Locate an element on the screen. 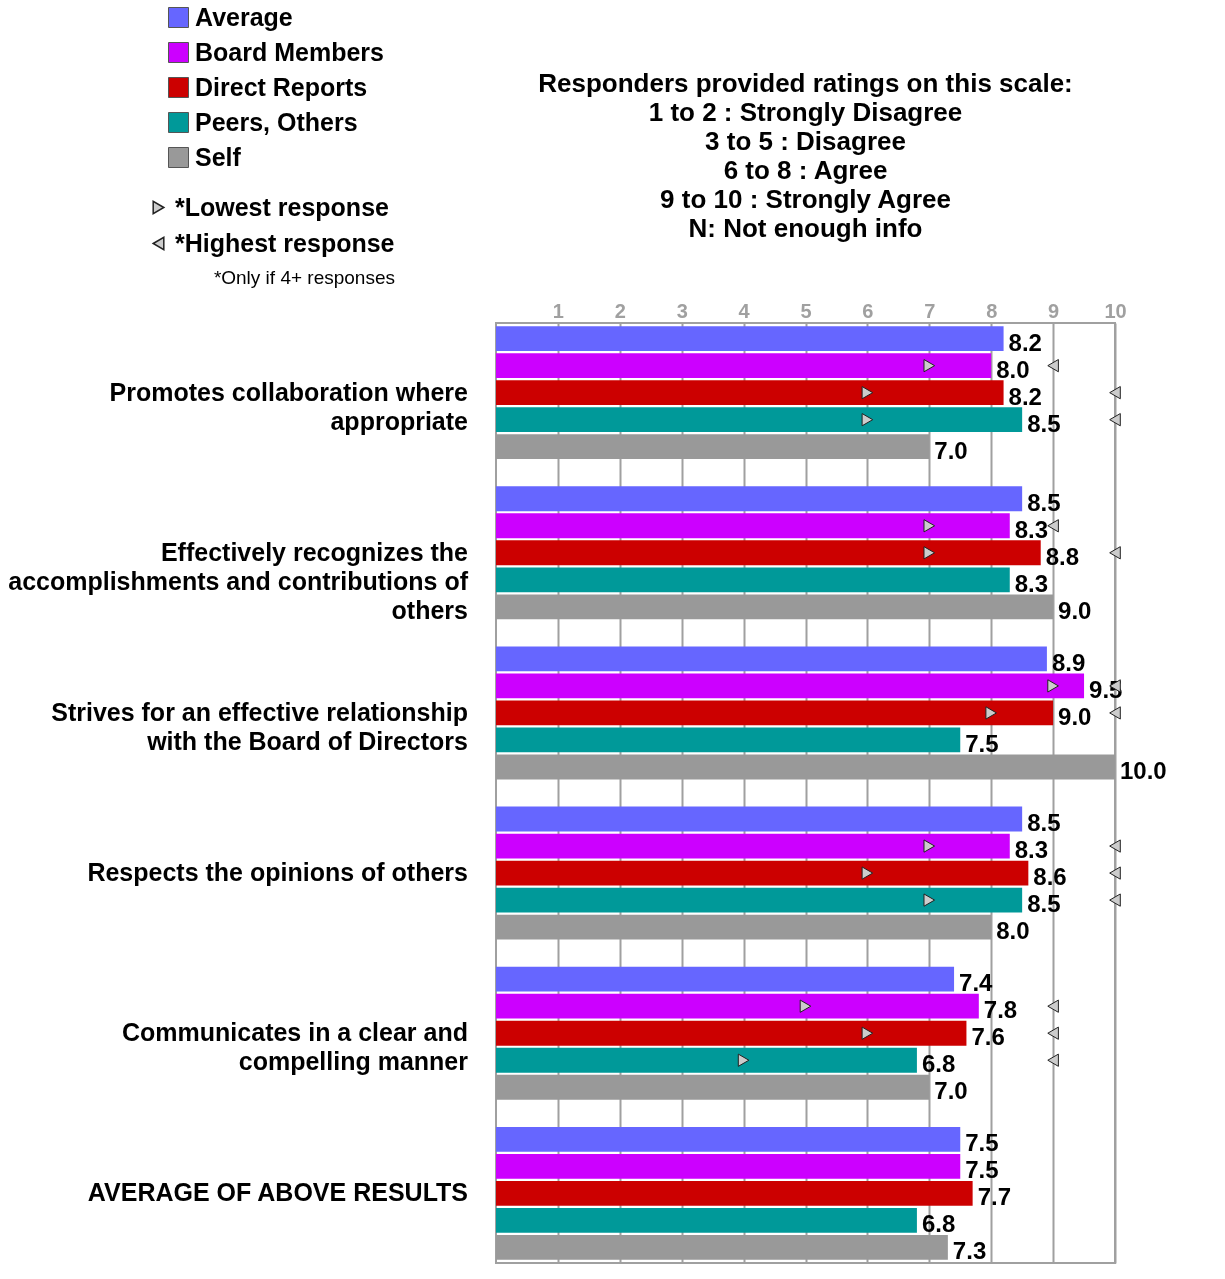  x-tick-label: 10 is located at coordinates (1115, 310).